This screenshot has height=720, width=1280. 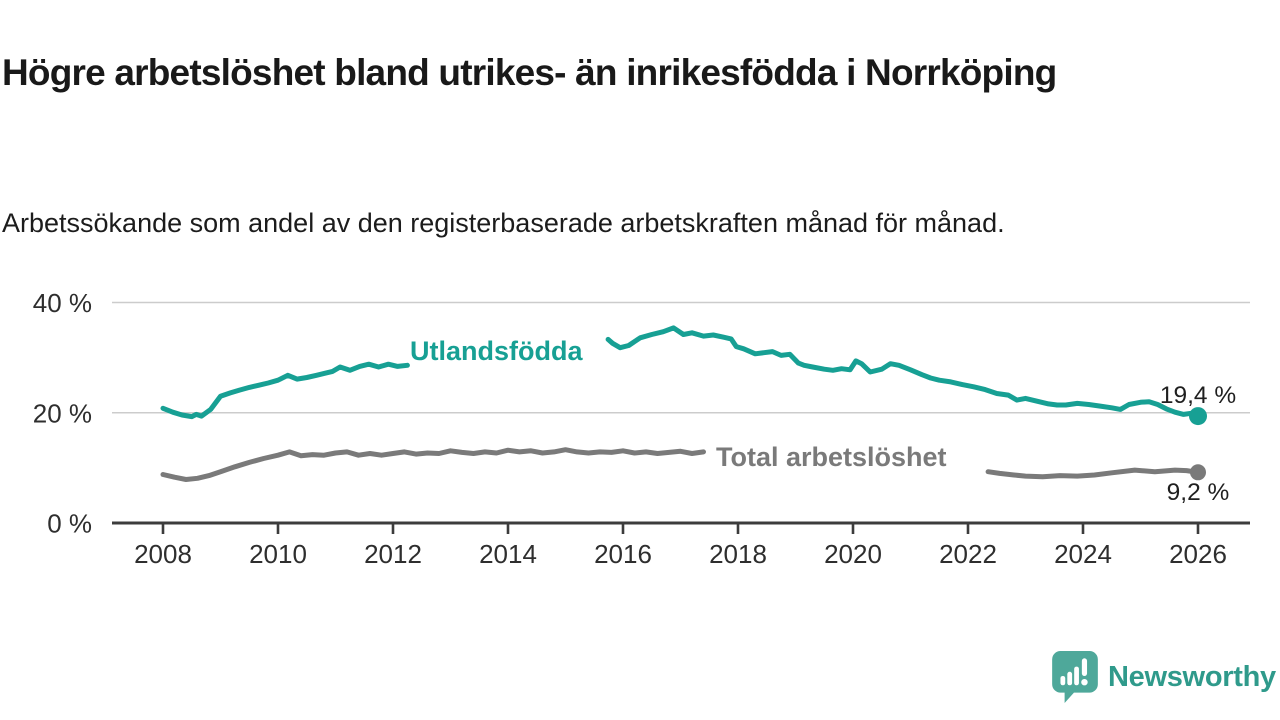 I want to click on bar-small, so click(x=1063, y=680).